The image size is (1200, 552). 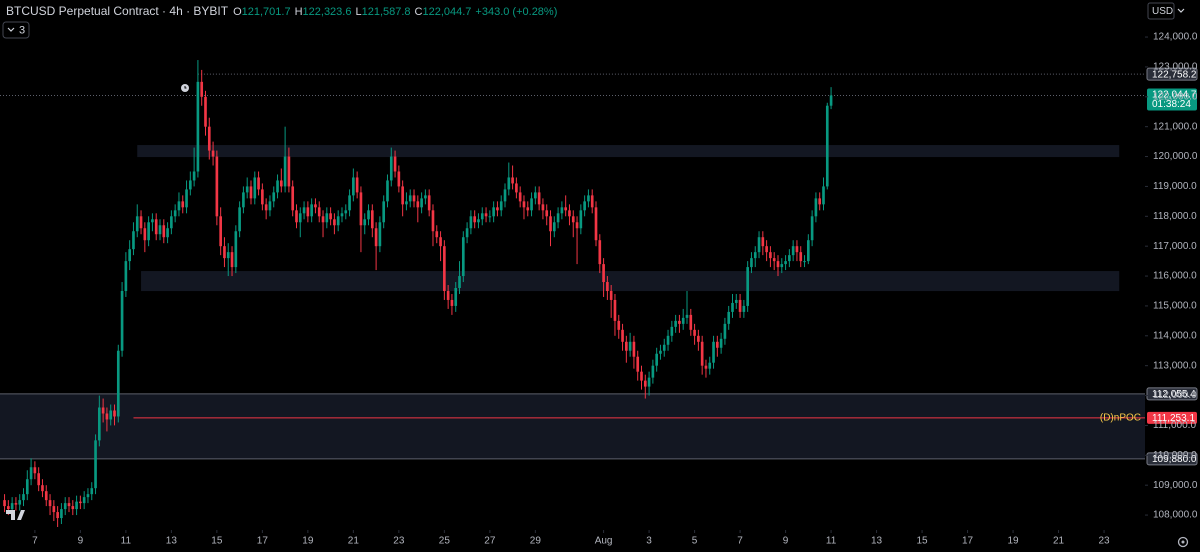 I want to click on countdown-label: 01:38:24, so click(x=1171, y=104).